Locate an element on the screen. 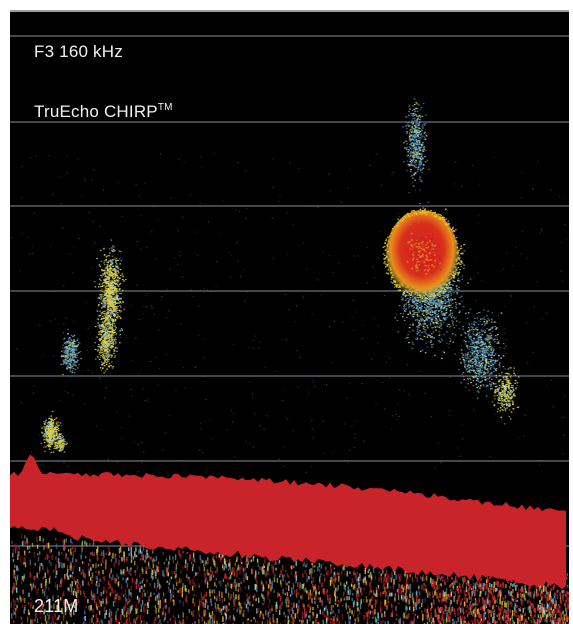 This screenshot has height=624, width=573. frequency-label: F3 160 kHz is located at coordinates (78, 51).